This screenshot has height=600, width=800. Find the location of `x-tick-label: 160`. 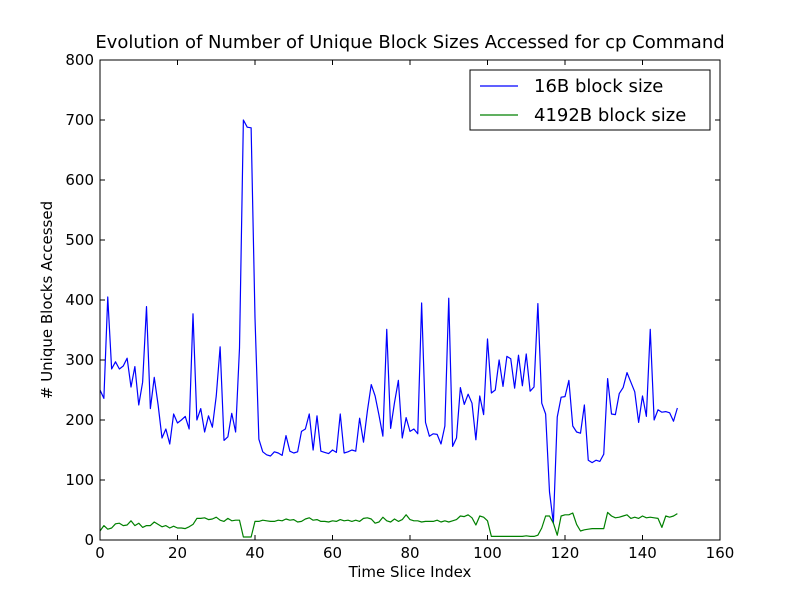

x-tick-label: 160 is located at coordinates (720, 553).